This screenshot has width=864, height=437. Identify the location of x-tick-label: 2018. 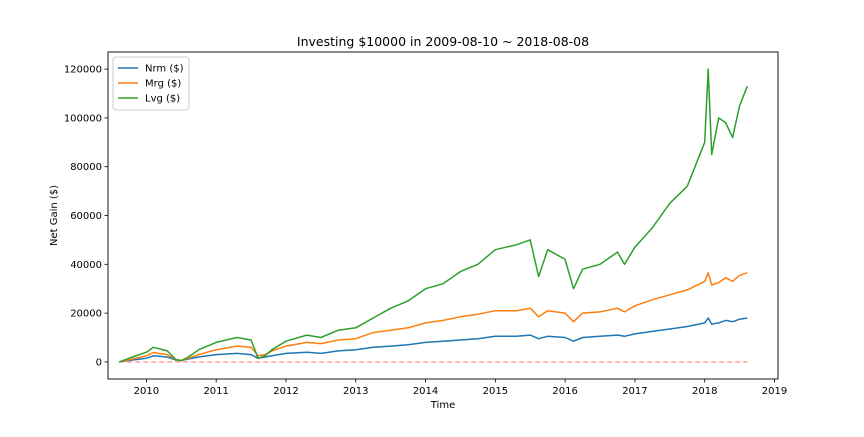
(704, 391).